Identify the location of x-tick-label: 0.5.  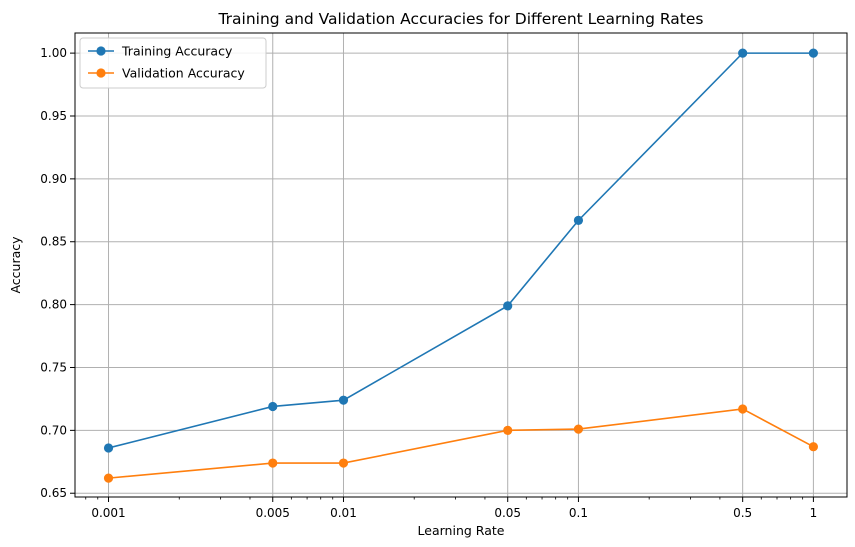
(742, 513).